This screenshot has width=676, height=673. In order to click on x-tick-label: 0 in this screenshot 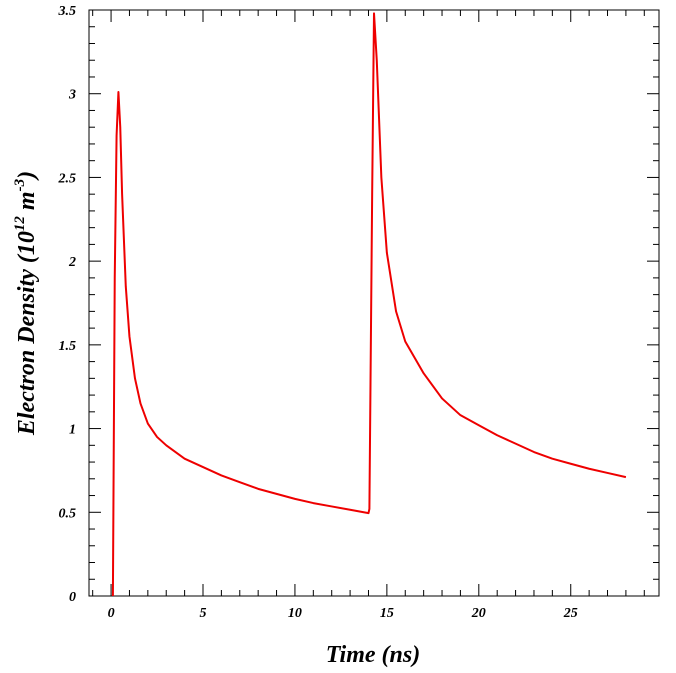, I will do `click(111, 613)`.